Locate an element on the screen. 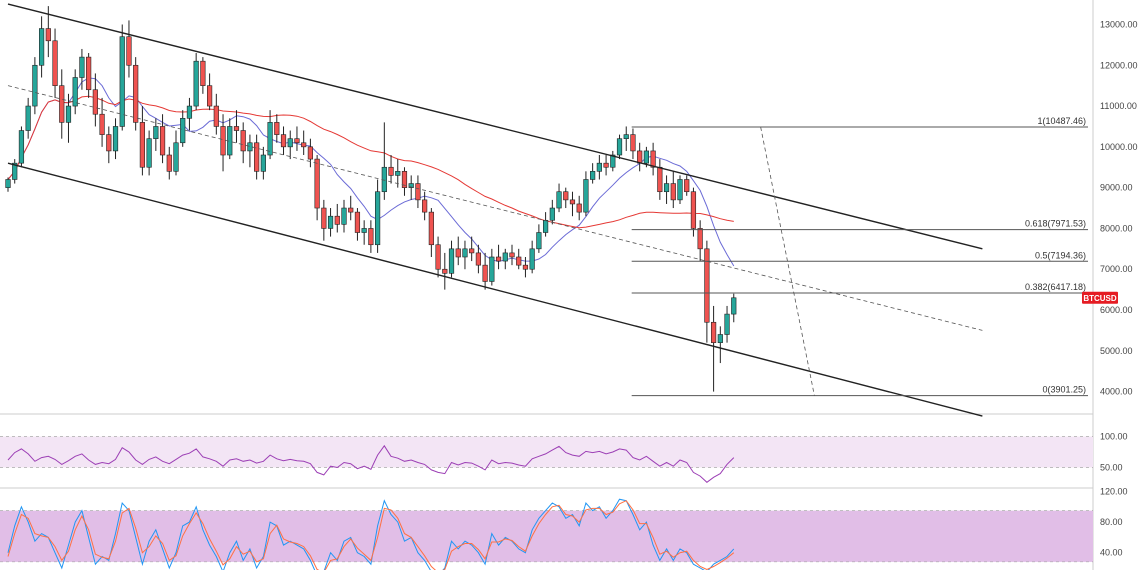  stoch-tick-label: 40.00 is located at coordinates (1111, 553).